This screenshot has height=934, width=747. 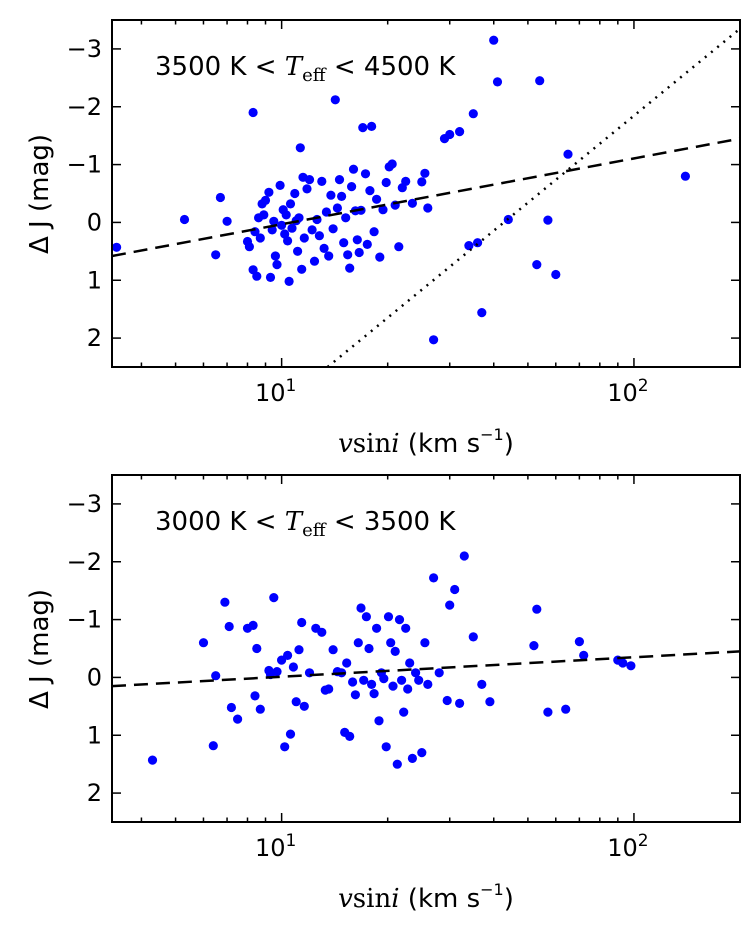 What do you see at coordinates (40, 194) in the screenshot?
I see `top-ylabel: Δ J (mag)` at bounding box center [40, 194].